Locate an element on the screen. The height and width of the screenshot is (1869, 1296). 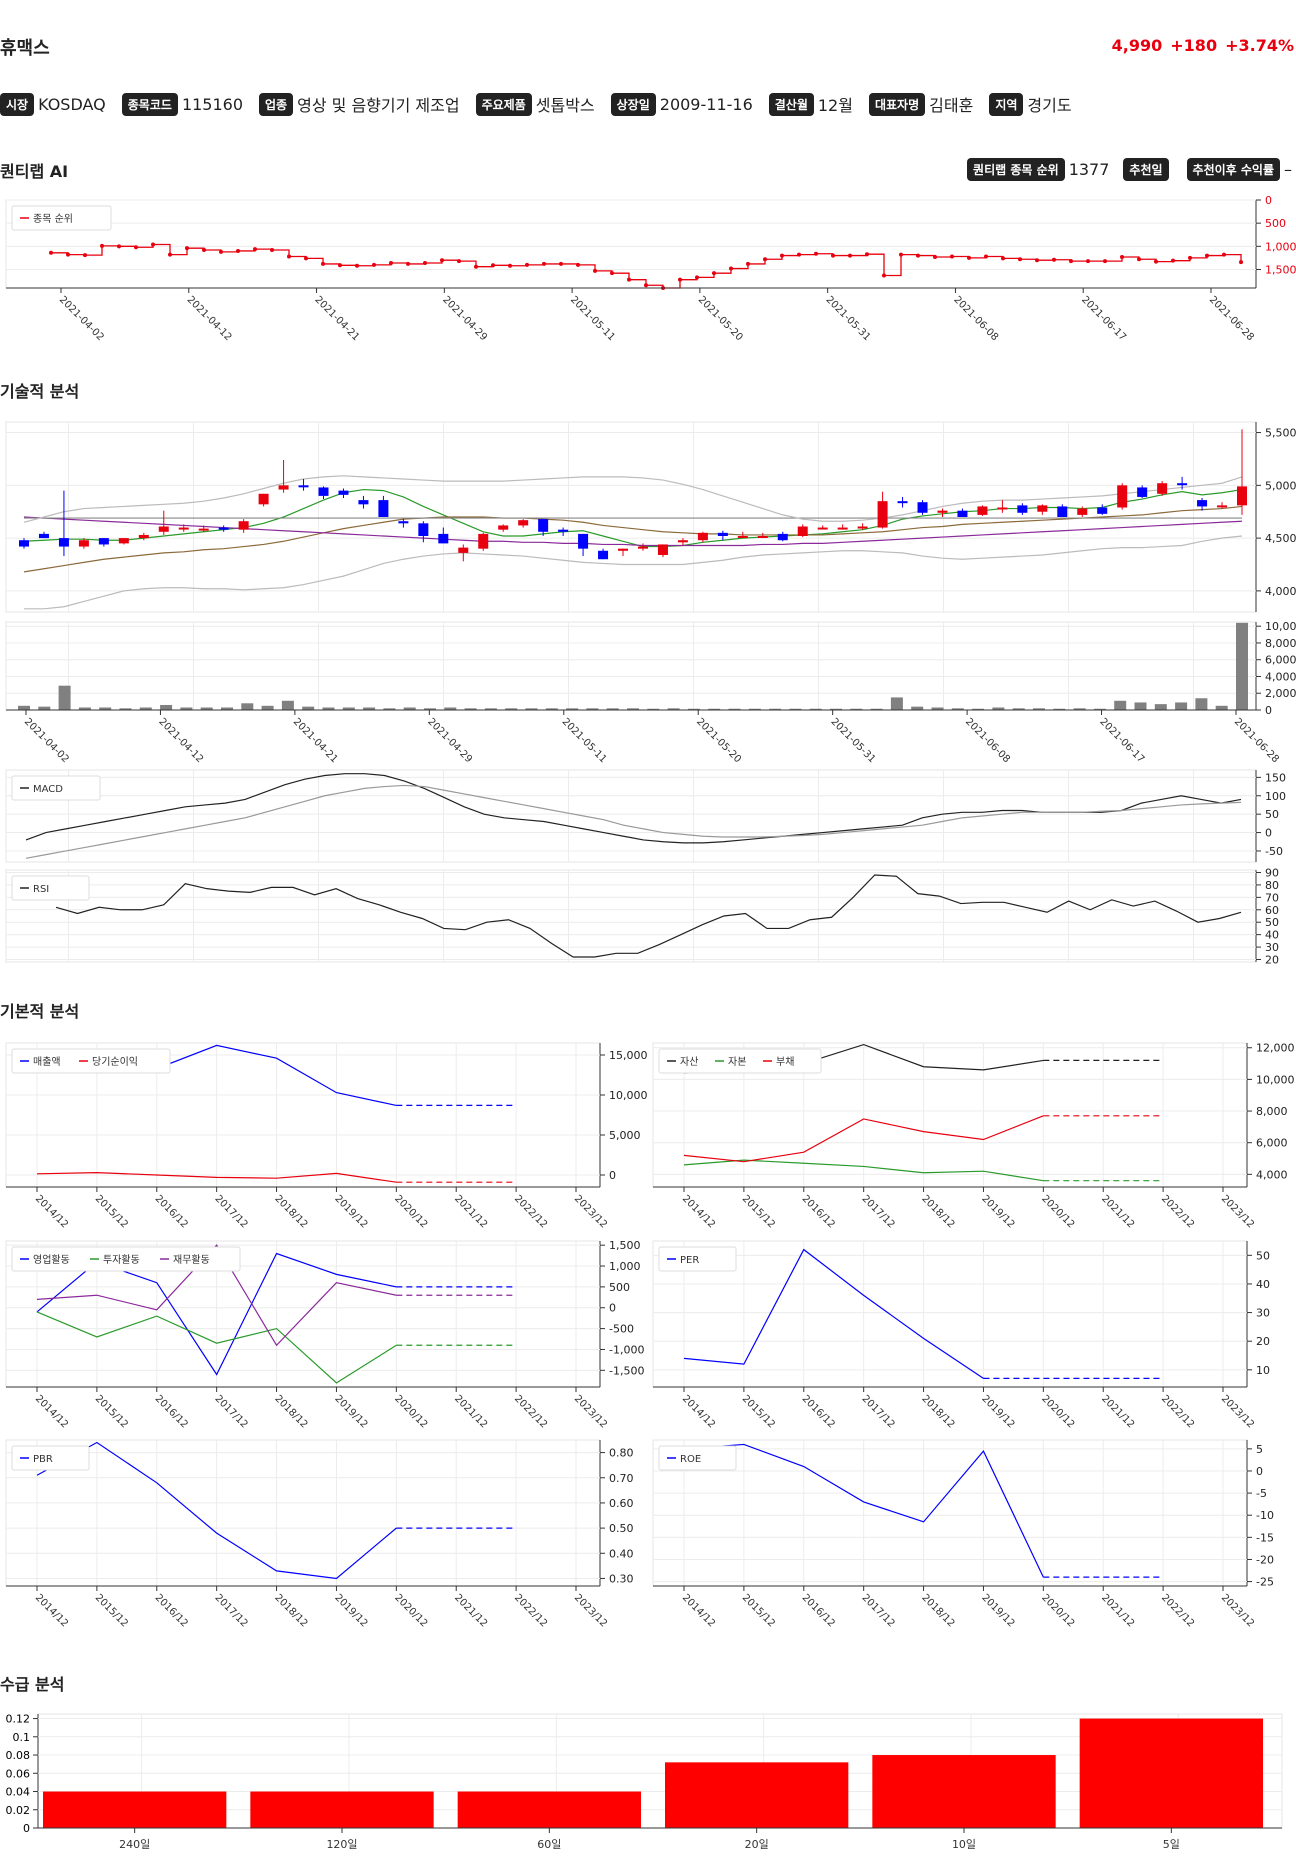
per-y-tick-label: 50 is located at coordinates (1263, 1255).